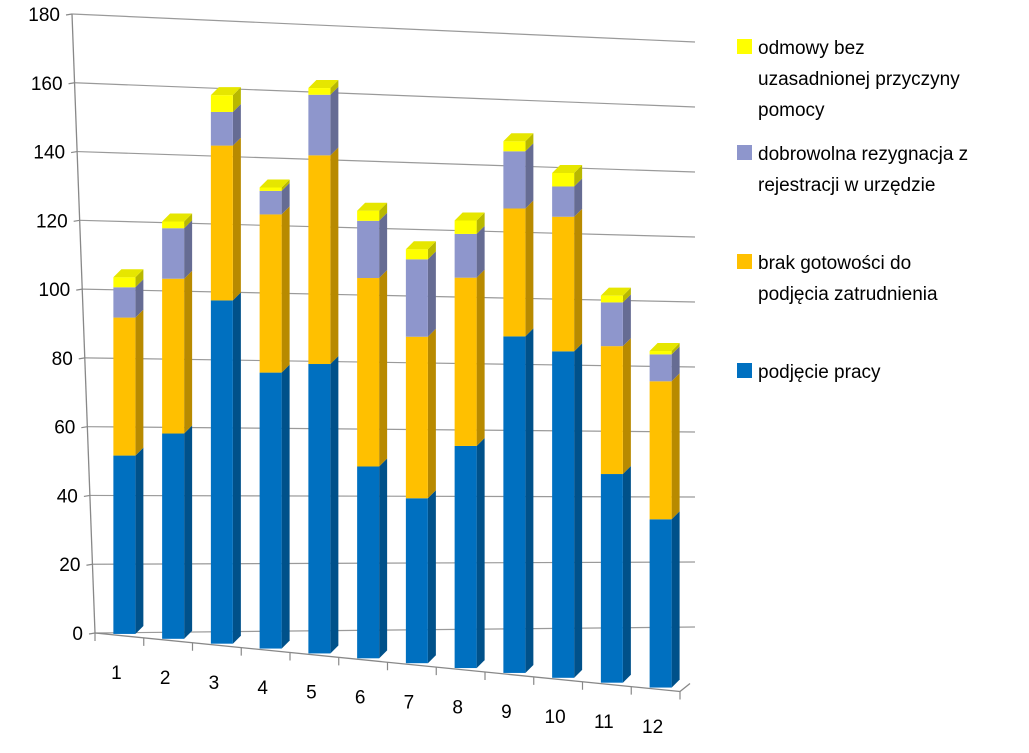 The height and width of the screenshot is (753, 1029). What do you see at coordinates (848, 79) in the screenshot?
I see `legend-item: odmowy bez uzasadnionej przyczyny pomocy` at bounding box center [848, 79].